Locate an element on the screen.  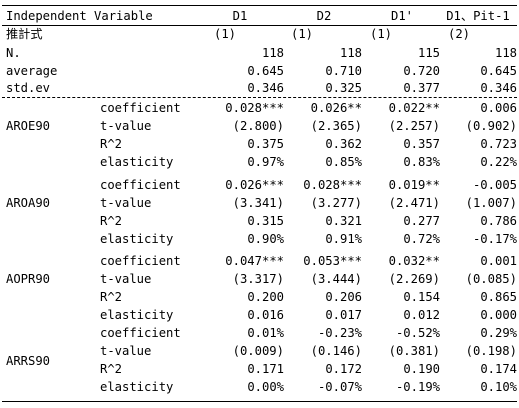
stat-value: 0.012 is located at coordinates (421, 315).